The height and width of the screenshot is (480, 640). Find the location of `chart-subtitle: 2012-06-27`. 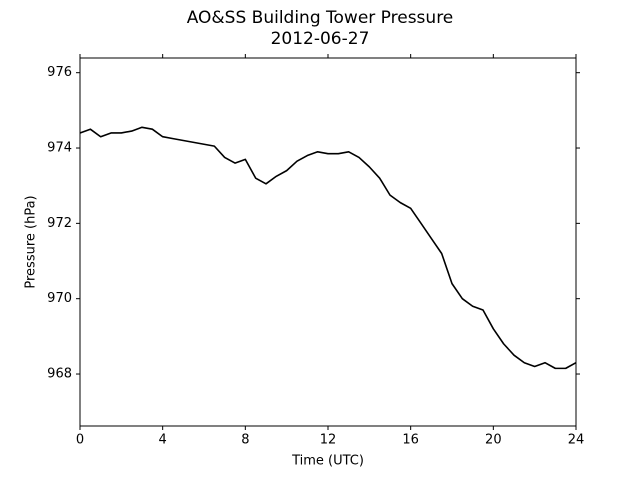

chart-subtitle: 2012-06-27 is located at coordinates (320, 39).